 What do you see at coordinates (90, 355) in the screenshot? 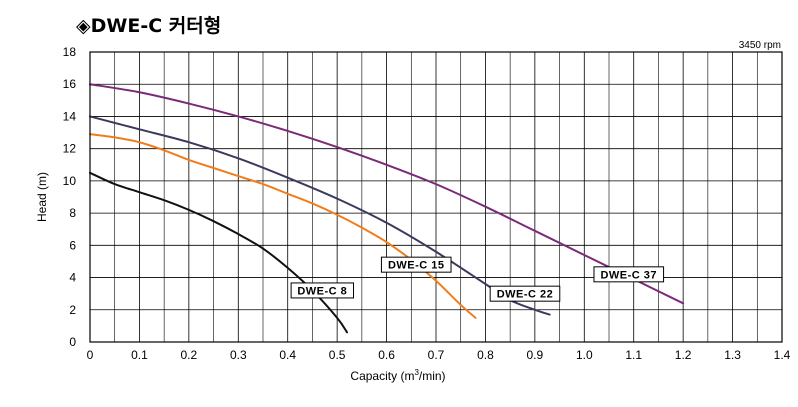
I see `x-tick-label: 0` at bounding box center [90, 355].